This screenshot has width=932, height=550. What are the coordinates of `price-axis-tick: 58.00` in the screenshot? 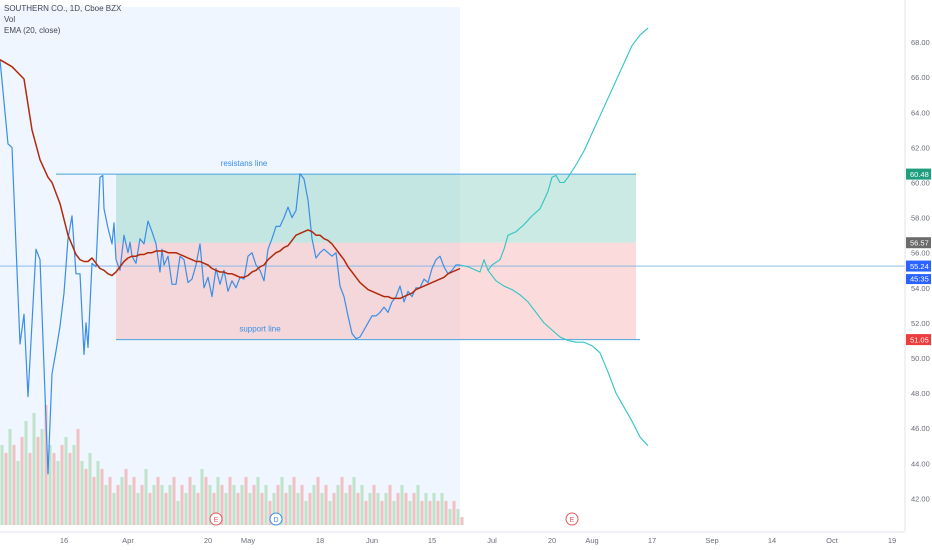 It's located at (920, 218).